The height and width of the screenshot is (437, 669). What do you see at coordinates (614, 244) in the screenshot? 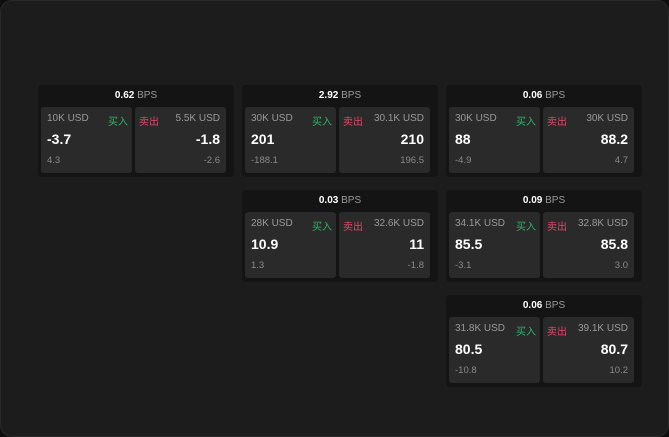
I see `sell-price: 85.8` at bounding box center [614, 244].